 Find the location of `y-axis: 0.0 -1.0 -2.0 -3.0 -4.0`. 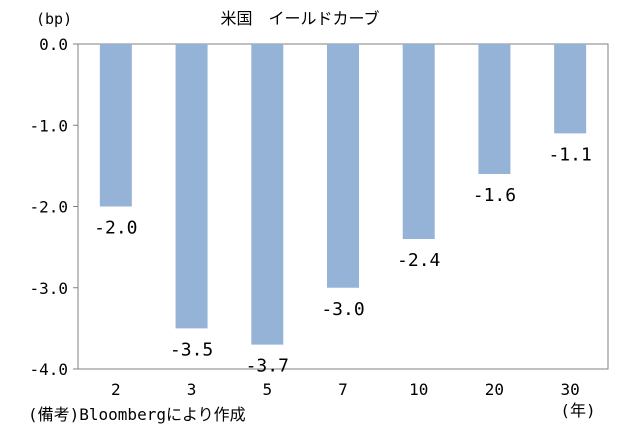

y-axis: 0.0 -1.0 -2.0 -3.0 -4.0 is located at coordinates (53, 207).